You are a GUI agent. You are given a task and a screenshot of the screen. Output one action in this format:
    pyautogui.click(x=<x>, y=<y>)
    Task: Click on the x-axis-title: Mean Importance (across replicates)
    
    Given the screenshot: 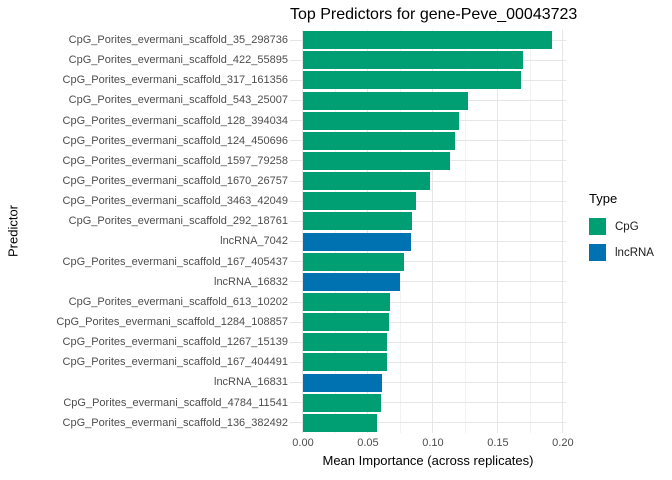 What is the action you would take?
    pyautogui.click(x=428, y=460)
    